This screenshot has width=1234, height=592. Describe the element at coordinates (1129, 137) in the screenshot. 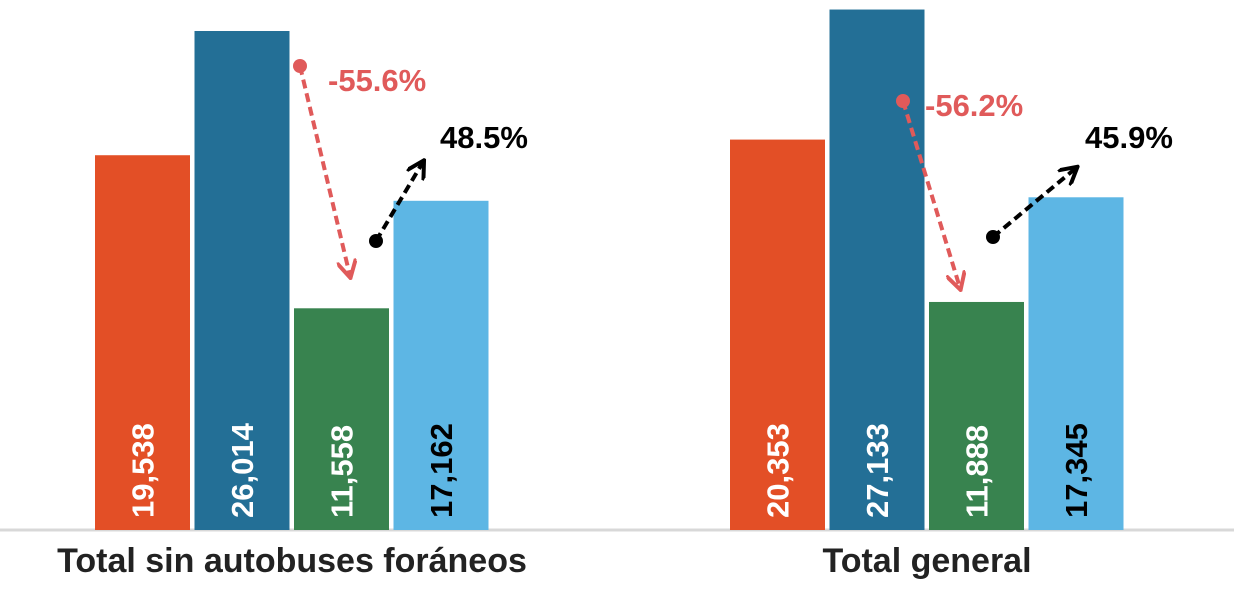

I see `change-label: 45.9%` at that location.